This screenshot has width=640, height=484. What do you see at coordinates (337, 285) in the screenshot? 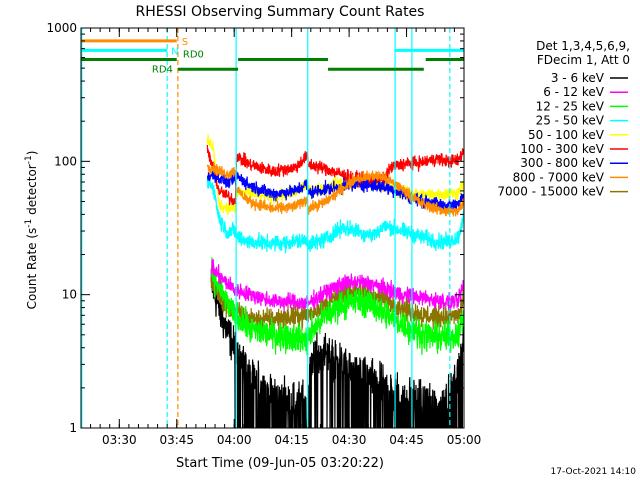
I see `series-line-6-12-kev` at bounding box center [337, 285].